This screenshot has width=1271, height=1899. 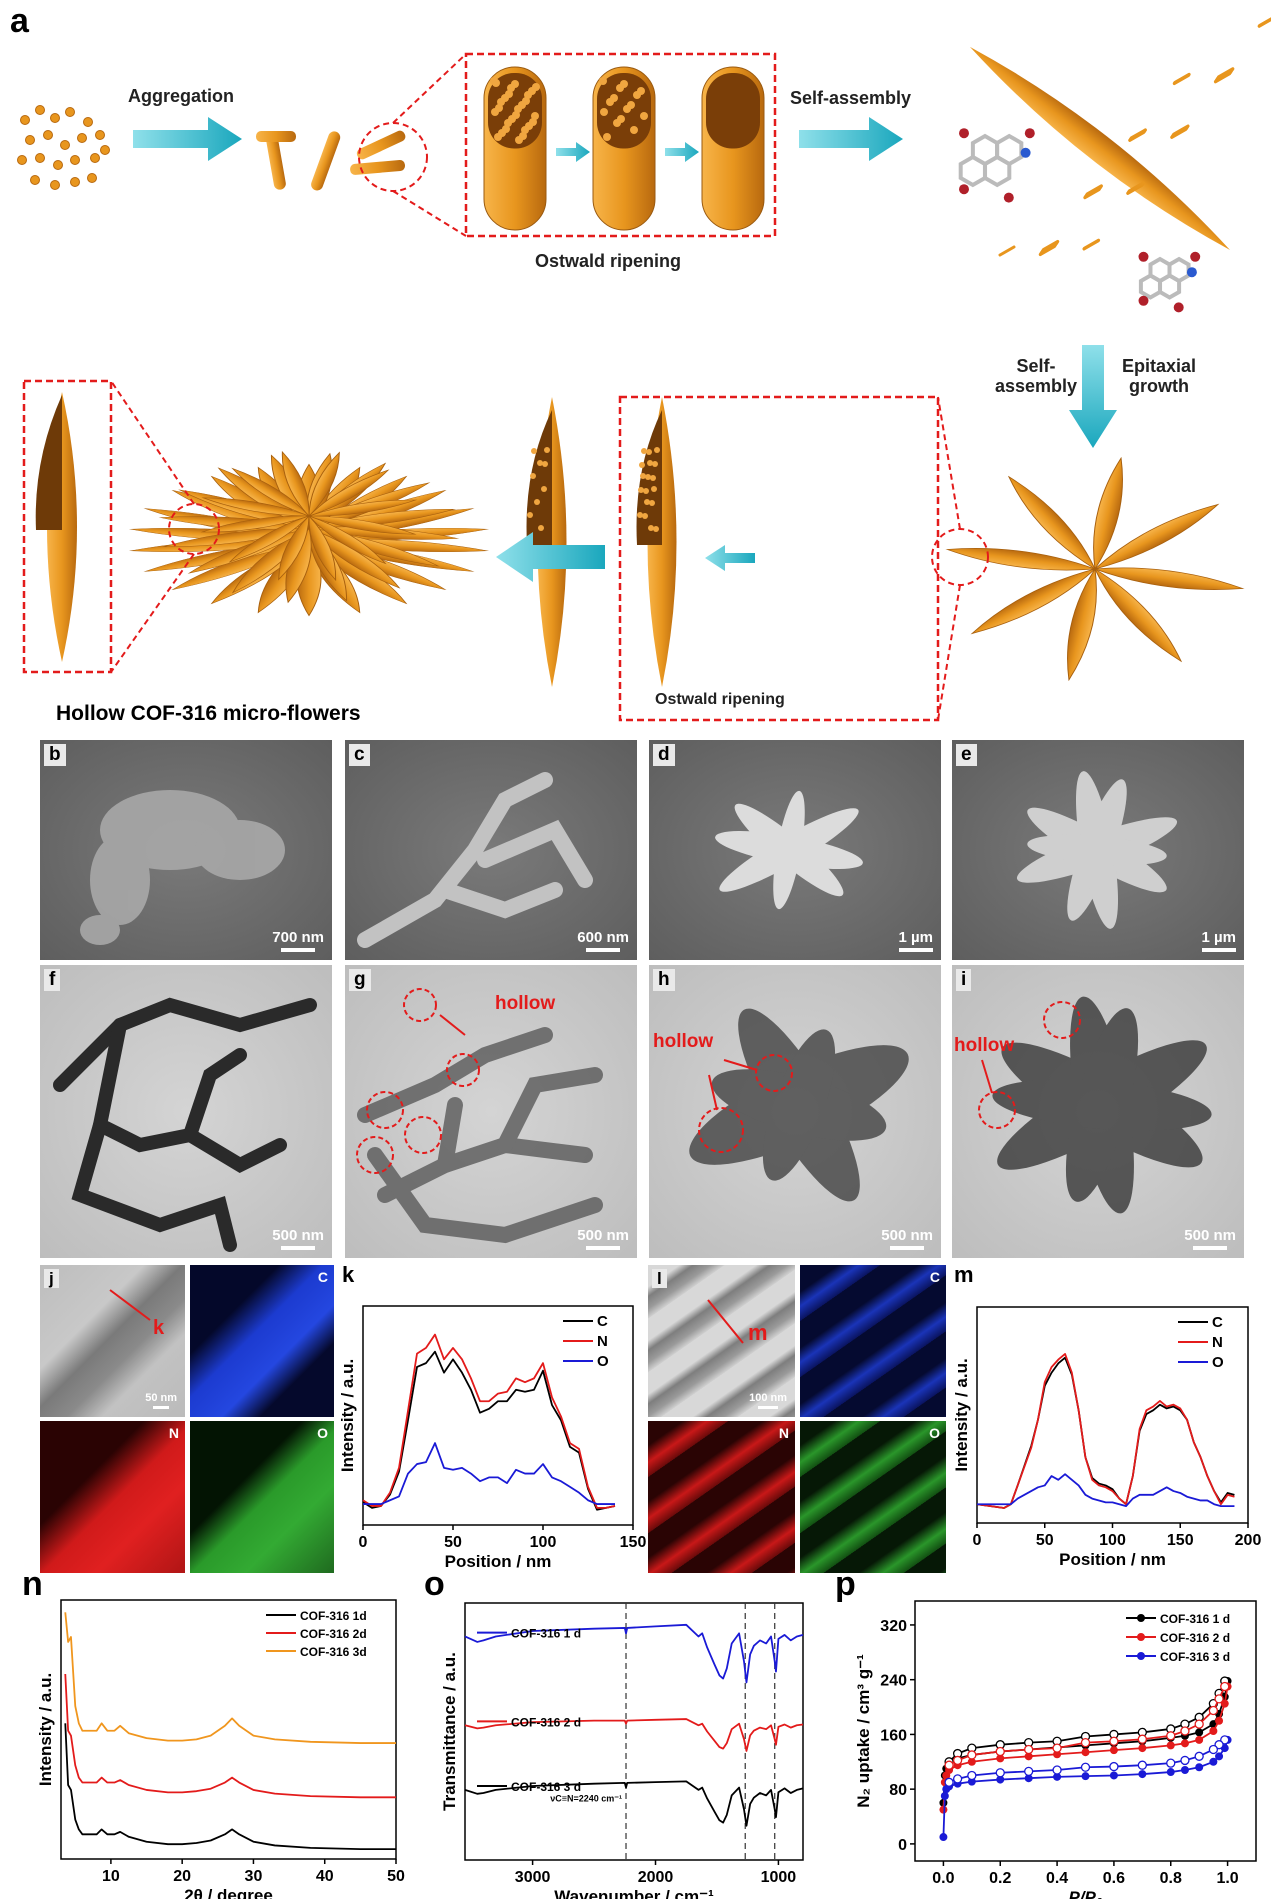 I want to click on element-label: N, so click(x=783, y=1433).